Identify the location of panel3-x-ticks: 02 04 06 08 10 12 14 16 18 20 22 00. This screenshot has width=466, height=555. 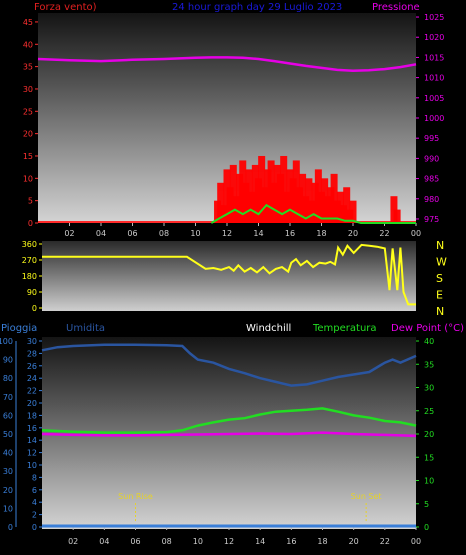
(244, 536).